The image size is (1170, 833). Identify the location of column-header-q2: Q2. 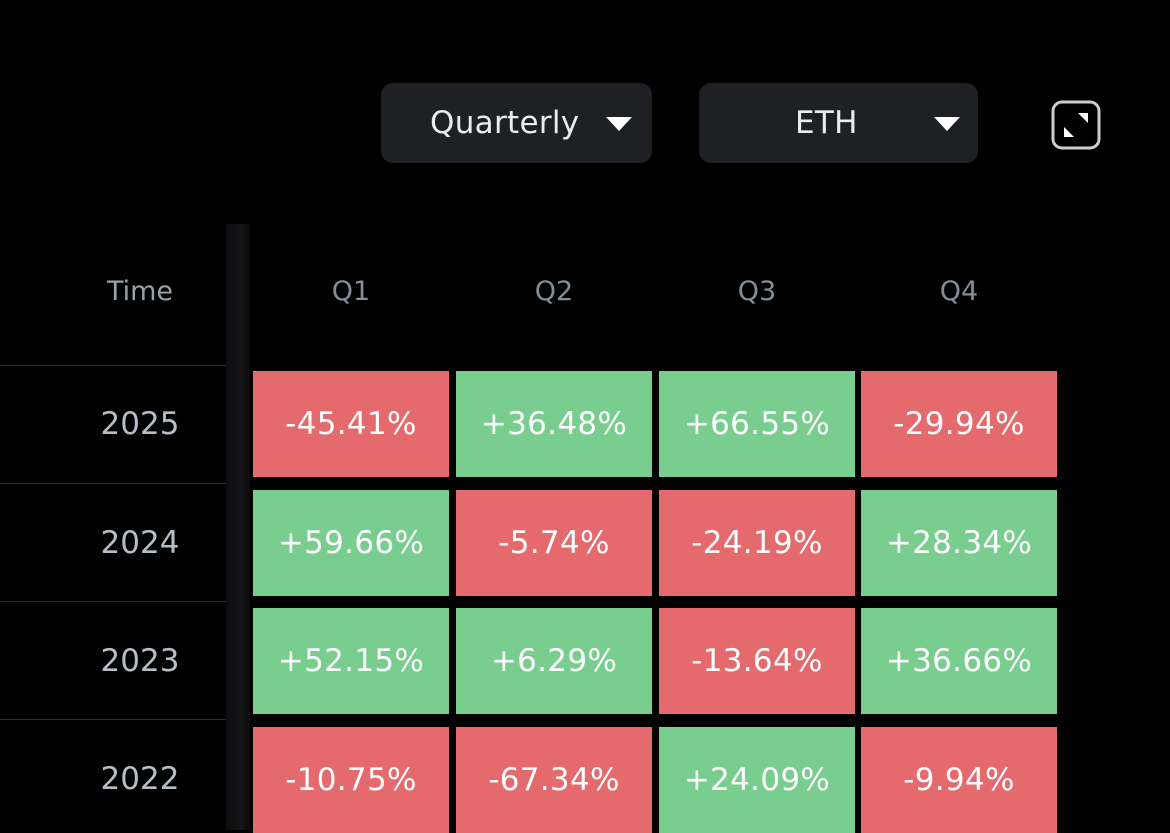
(554, 291).